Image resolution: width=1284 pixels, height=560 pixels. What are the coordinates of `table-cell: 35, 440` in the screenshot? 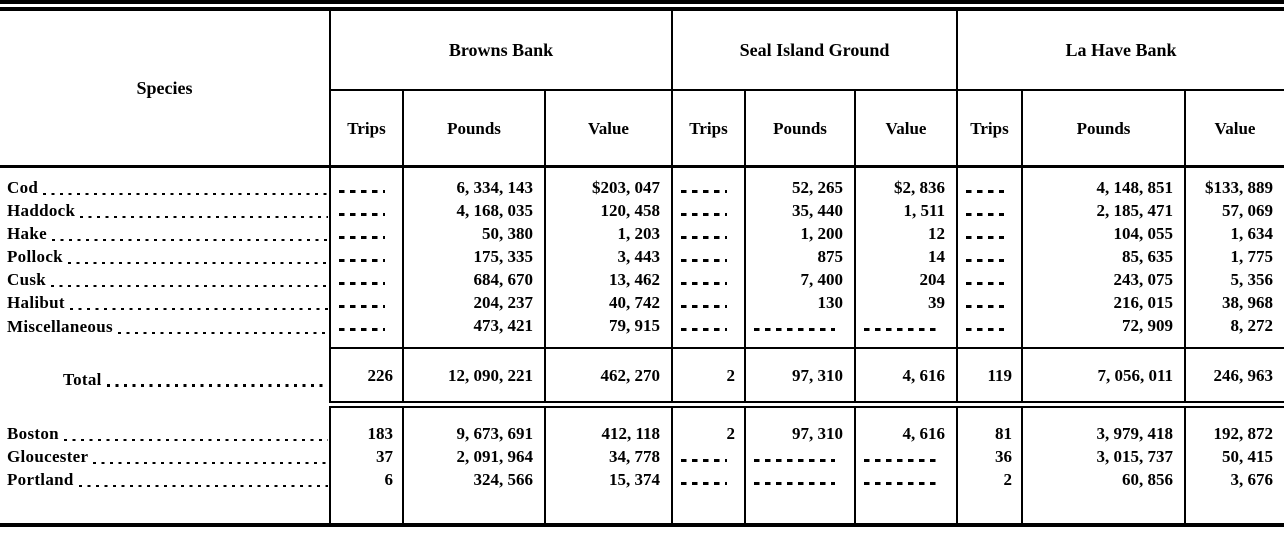 It's located at (799, 210).